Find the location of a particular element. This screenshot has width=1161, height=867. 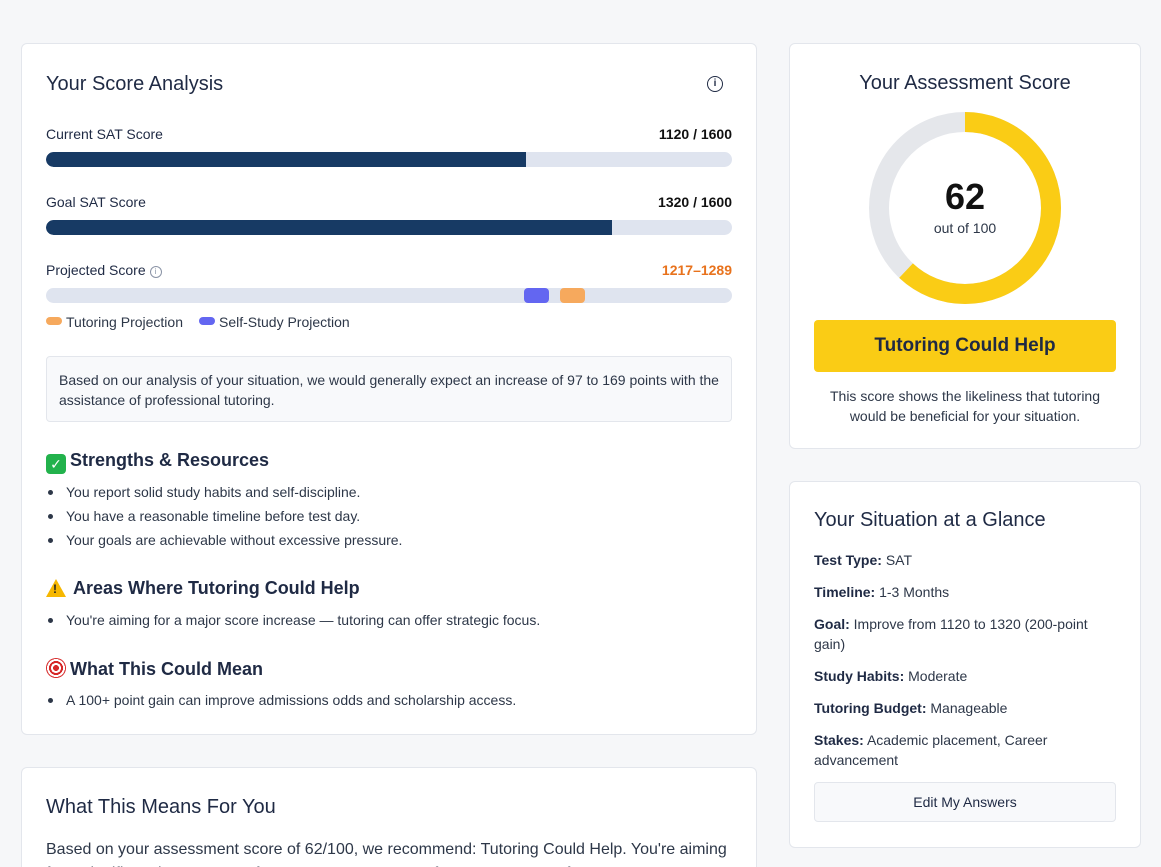

glance-value: 1-3 Months is located at coordinates (914, 592).